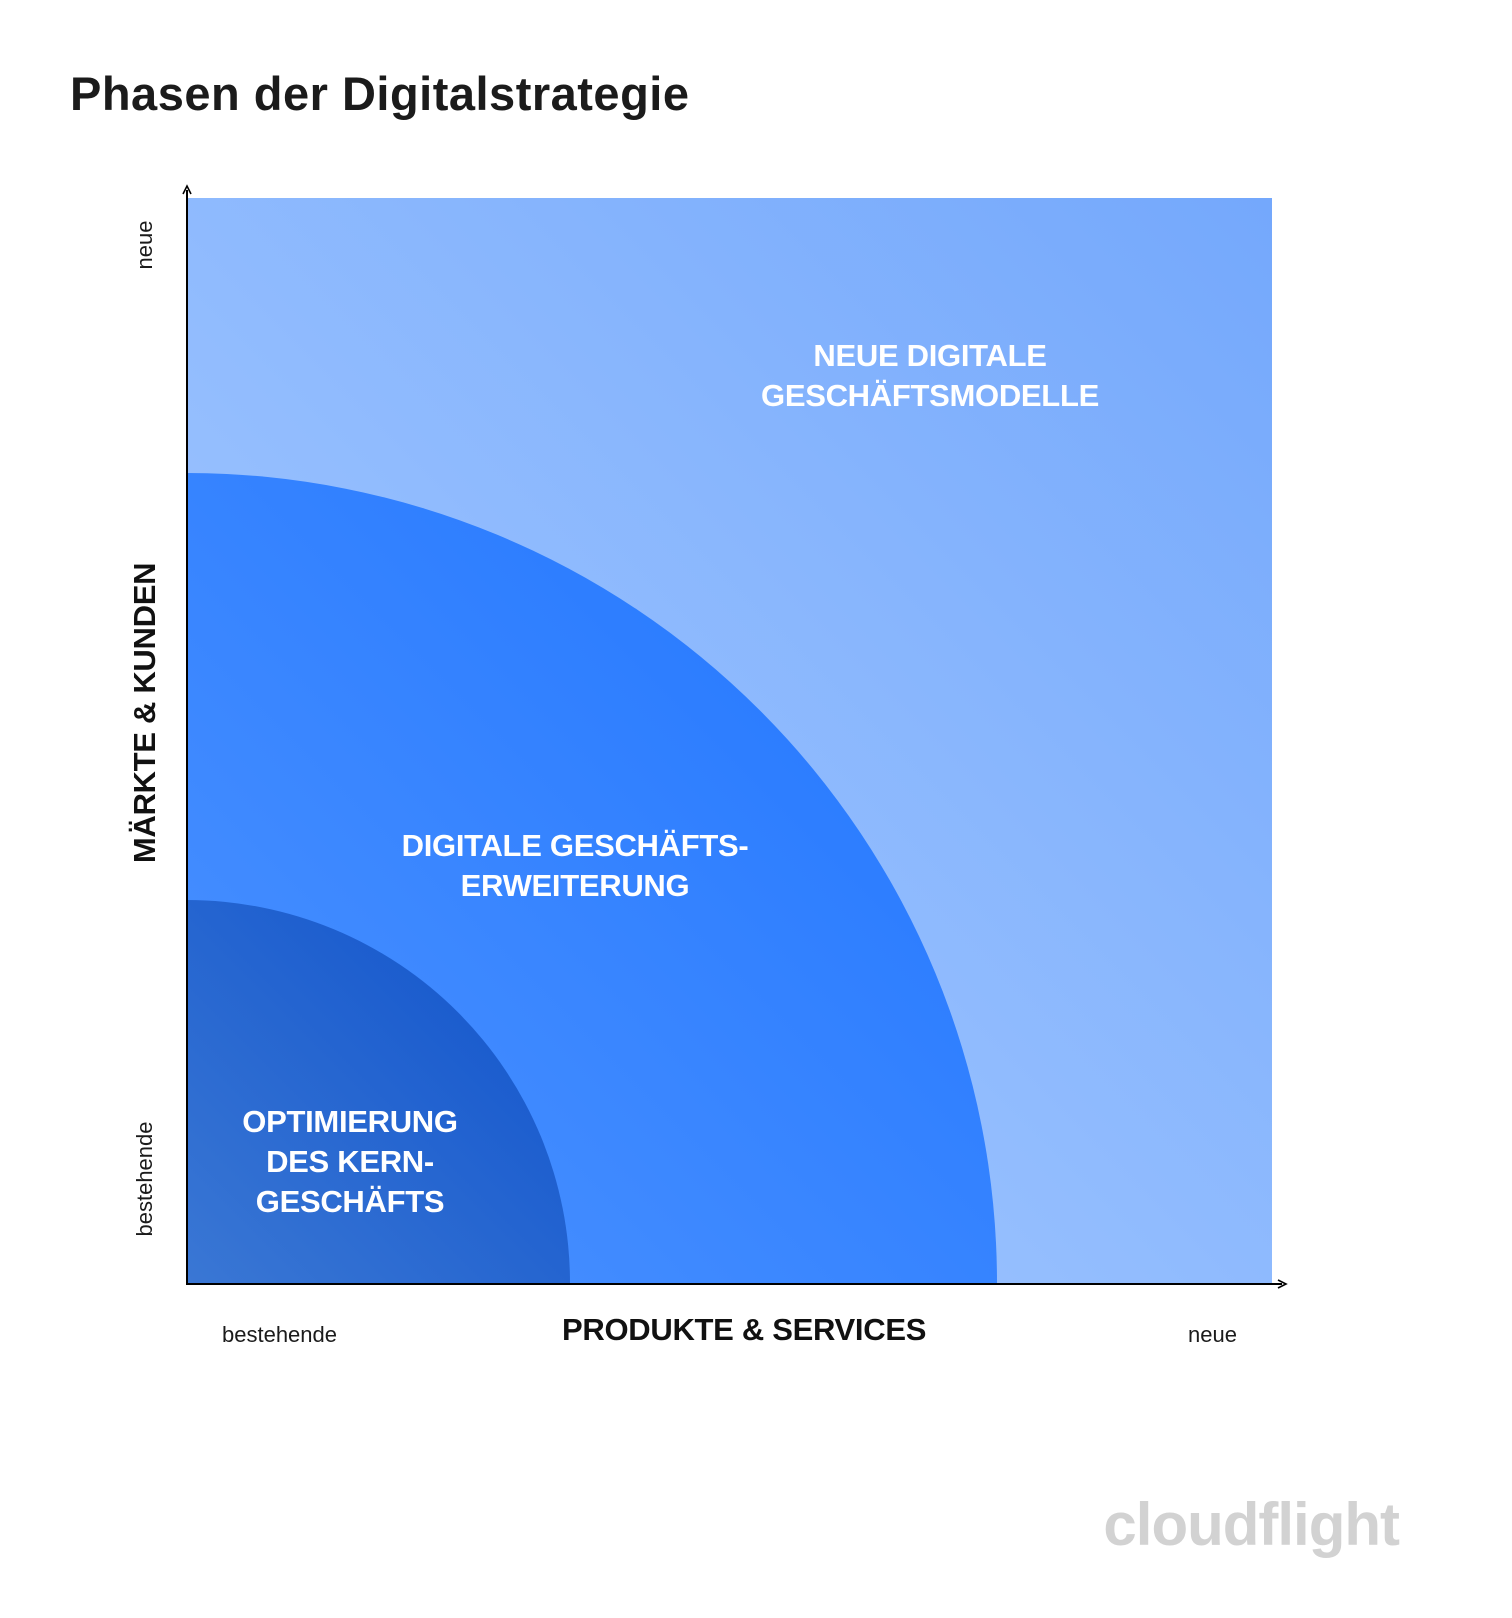 The width and height of the screenshot is (1512, 1618). Describe the element at coordinates (575, 866) in the screenshot. I see `zone-middle-label: DIGITALE GESCHÄFTS- ERWEITERUNG` at that location.